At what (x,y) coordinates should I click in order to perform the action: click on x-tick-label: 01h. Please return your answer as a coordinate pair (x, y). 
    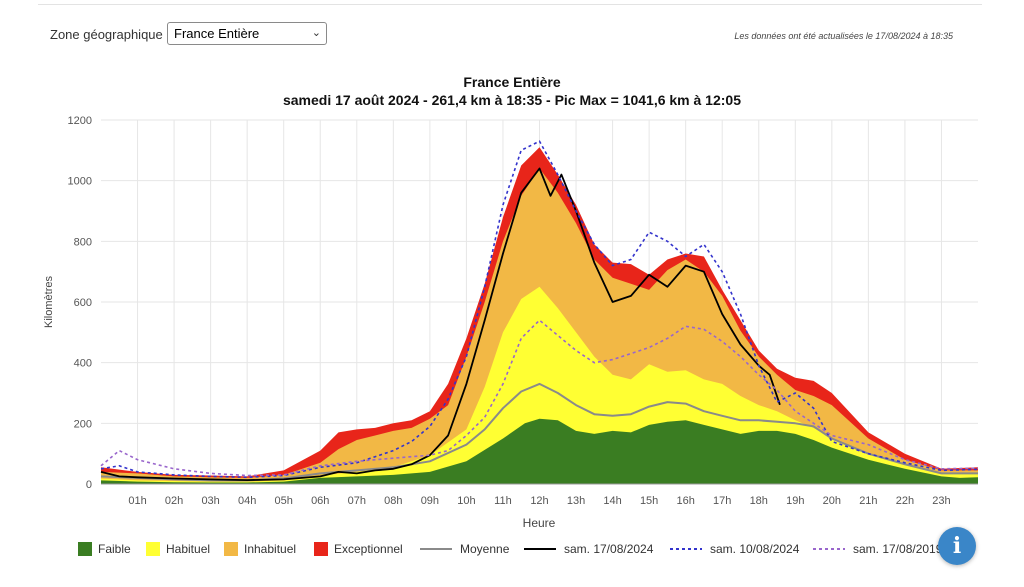
    Looking at the image, I should click on (137, 501).